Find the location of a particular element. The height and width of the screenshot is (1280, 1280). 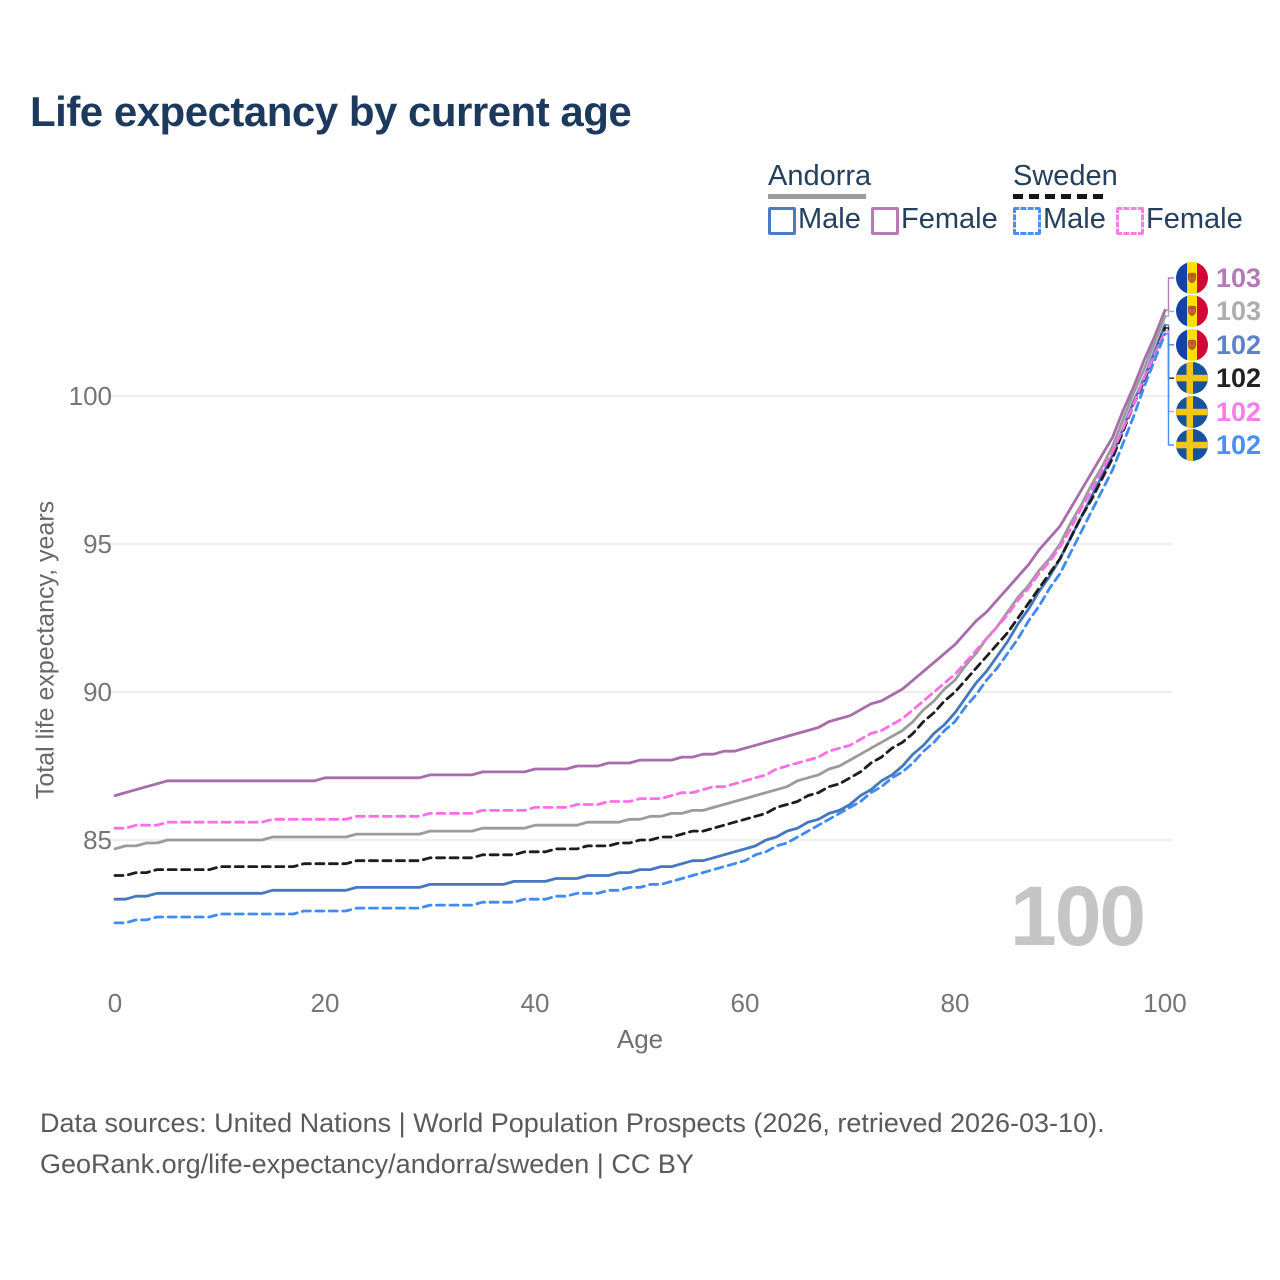

end-value-label-andorra-female: 103 is located at coordinates (1239, 278).